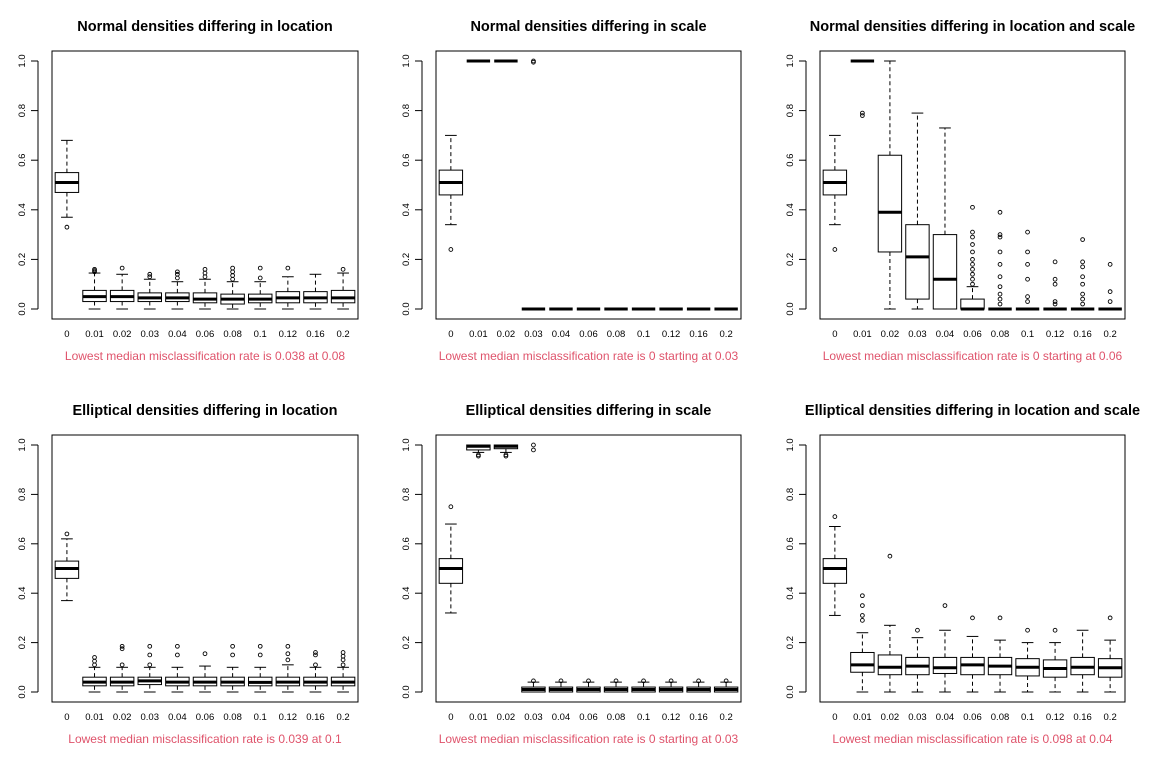 The image size is (1151, 767). Describe the element at coordinates (66, 717) in the screenshot. I see `x-tick-label: 0` at that location.